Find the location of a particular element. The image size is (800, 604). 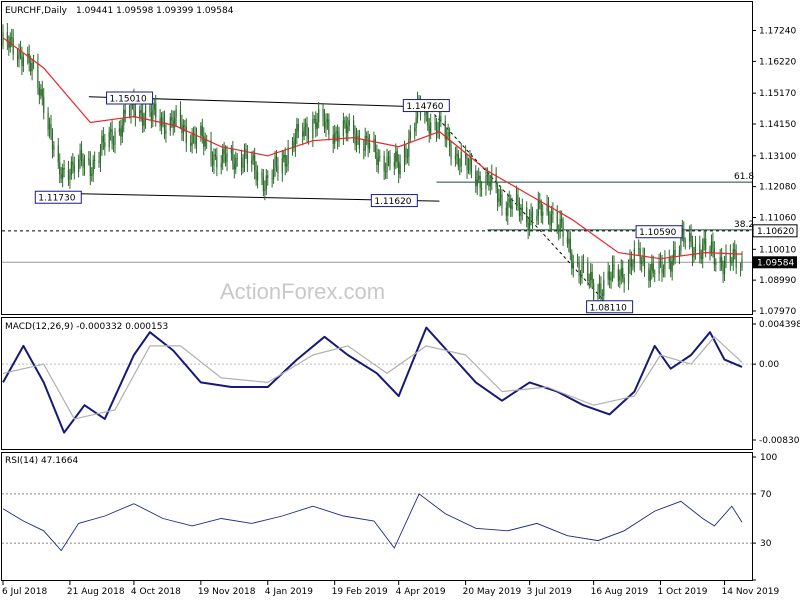

rsi-axis-label: 70 is located at coordinates (766, 495).